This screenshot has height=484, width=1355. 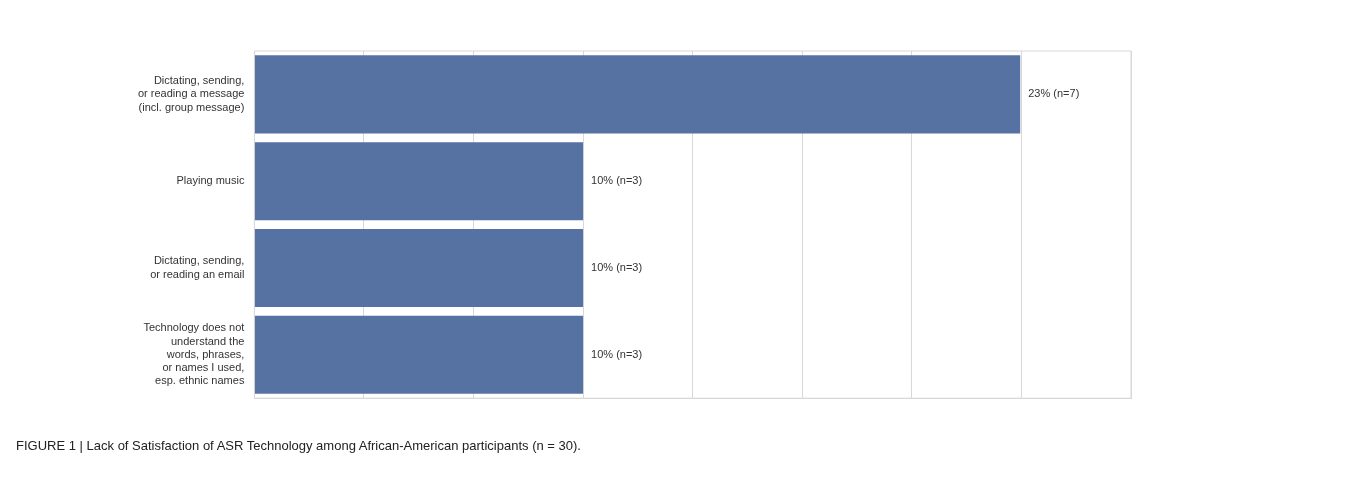 What do you see at coordinates (191, 93) in the screenshot?
I see `y-tick-label: Dictating, sending, or reading a message (incl. group message)` at bounding box center [191, 93].